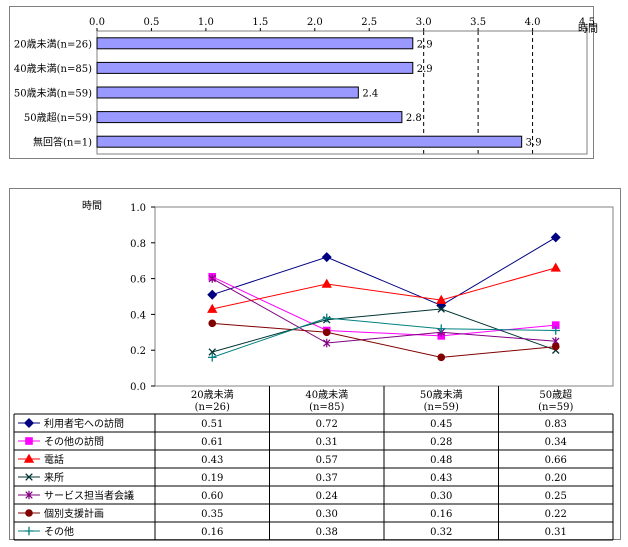  What do you see at coordinates (370, 94) in the screenshot?
I see `bar-value-label: 2.4` at bounding box center [370, 94].